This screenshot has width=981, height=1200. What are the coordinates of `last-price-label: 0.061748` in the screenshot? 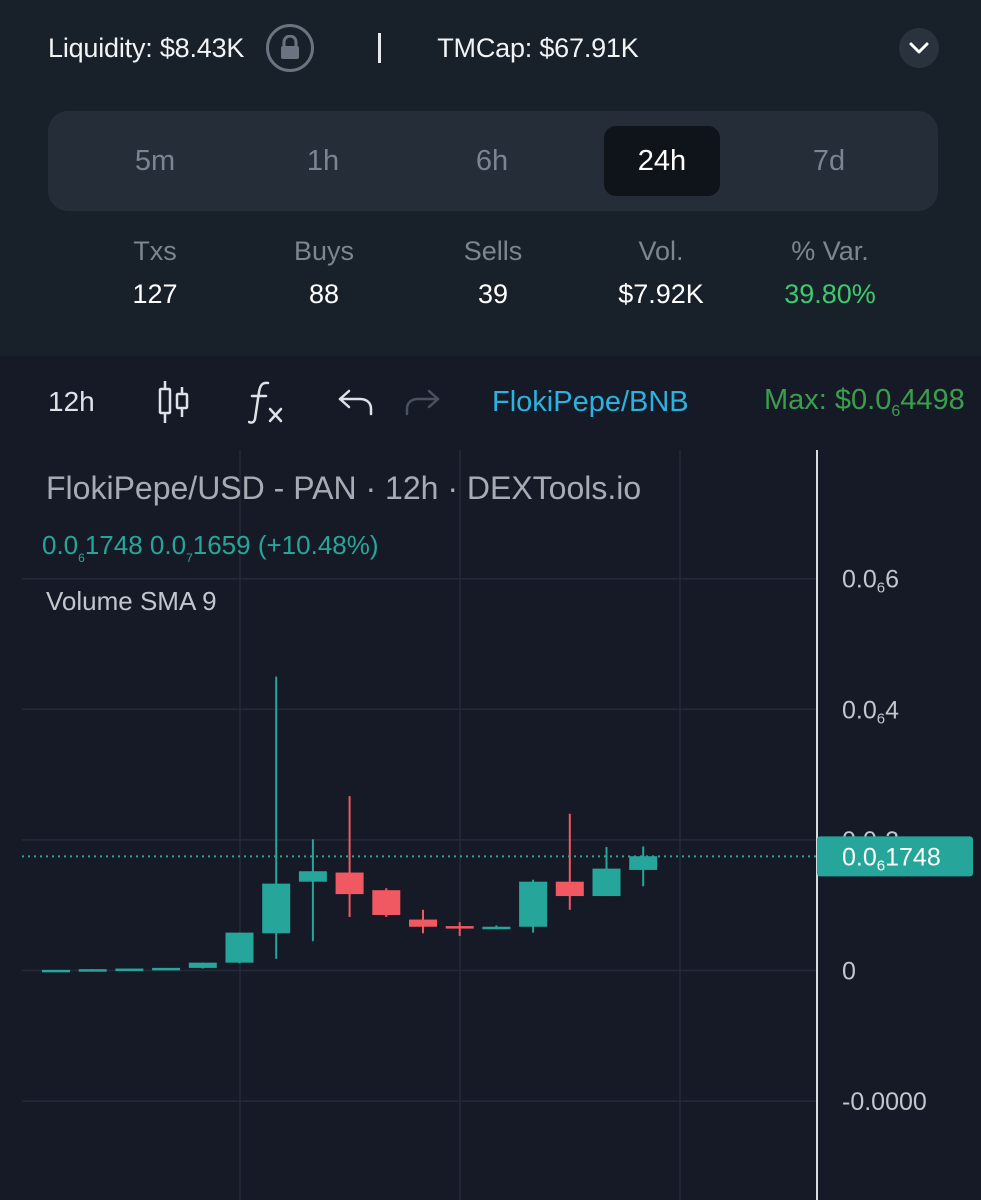 It's located at (891, 858).